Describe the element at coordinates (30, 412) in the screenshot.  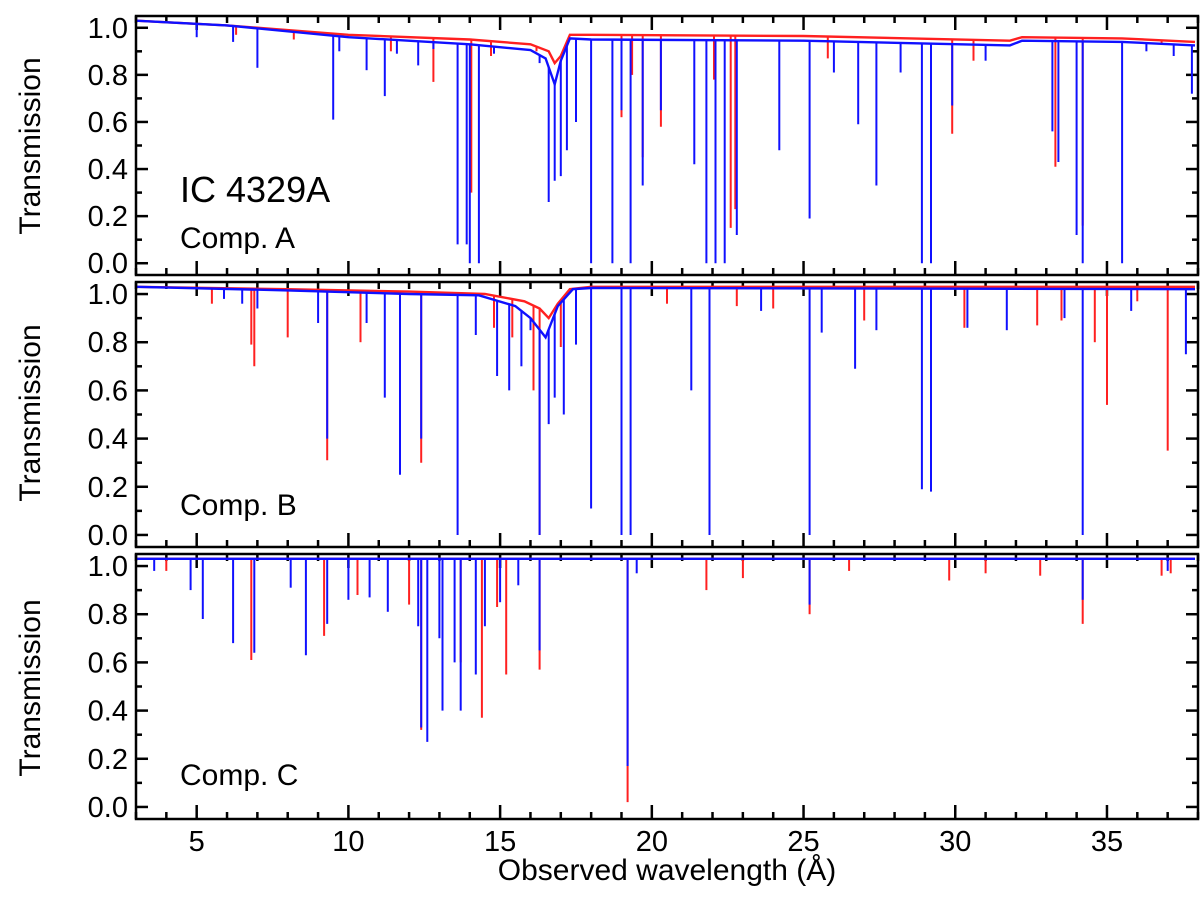
I see `panel-b-ylabel: Transmission` at that location.